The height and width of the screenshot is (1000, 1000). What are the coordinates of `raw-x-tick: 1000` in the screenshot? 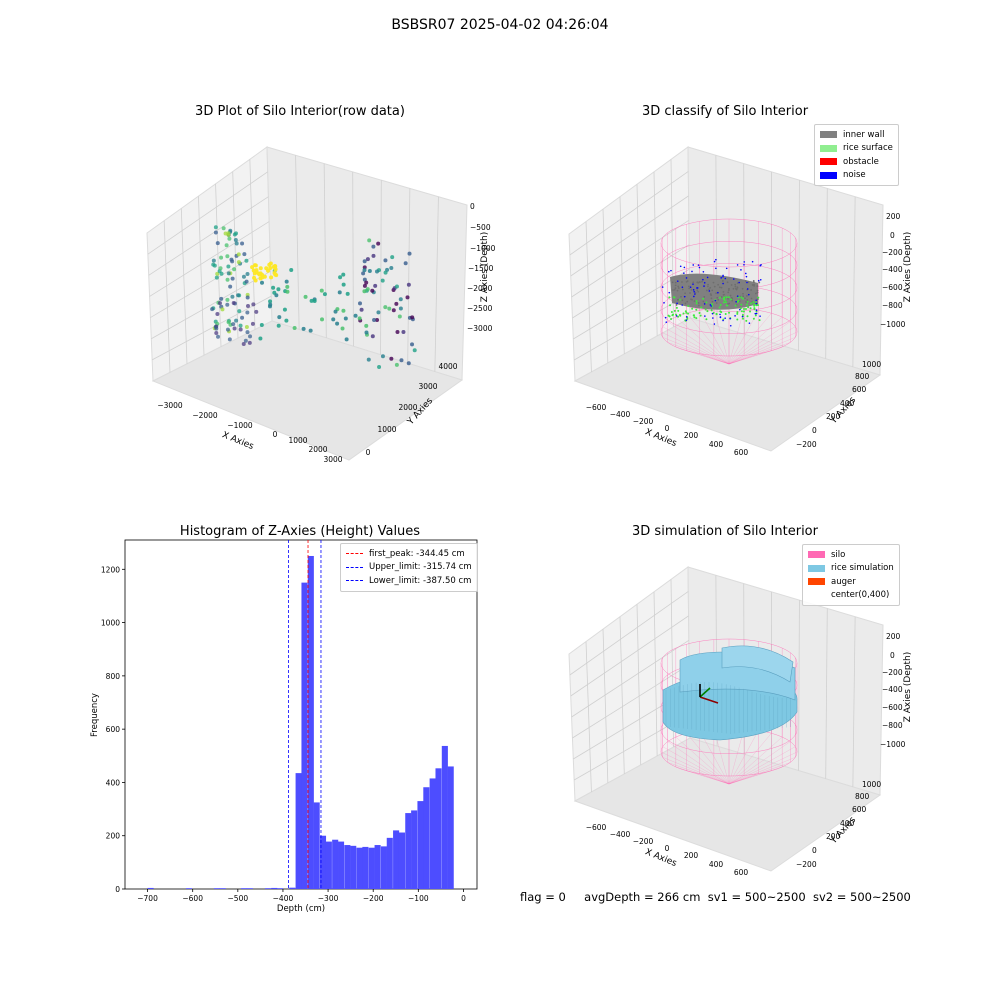 It's located at (297, 440).